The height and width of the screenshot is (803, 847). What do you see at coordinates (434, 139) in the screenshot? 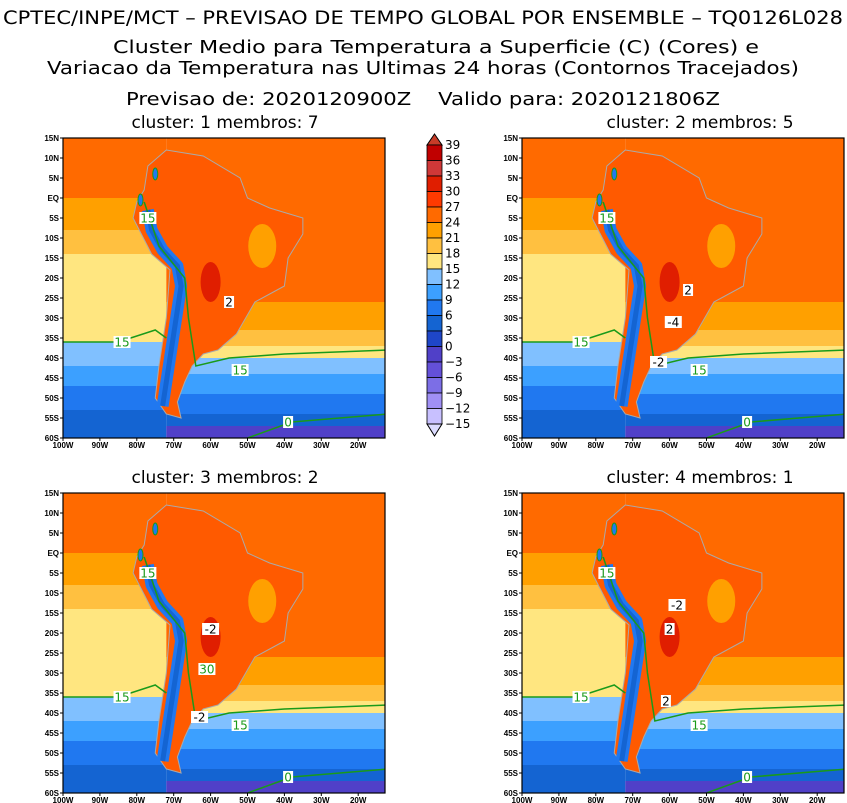
I see `colorbar-top-arrow` at bounding box center [434, 139].